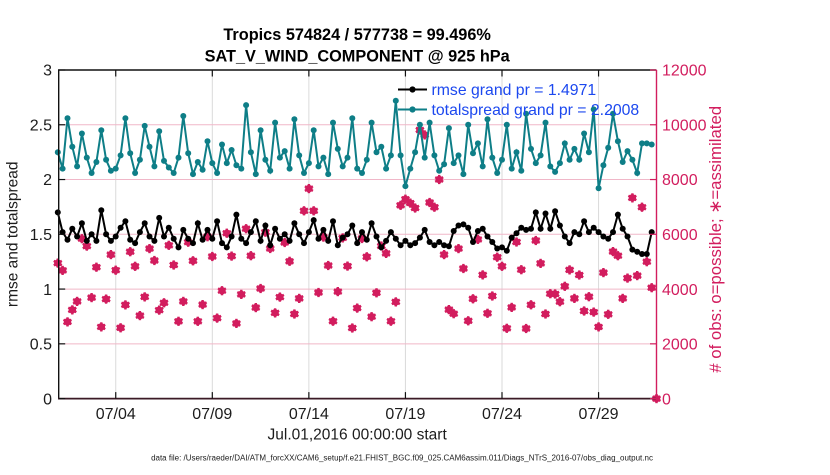 The width and height of the screenshot is (830, 475). Describe the element at coordinates (680, 235) in the screenshot. I see `y-right-tick-label: 6000` at that location.